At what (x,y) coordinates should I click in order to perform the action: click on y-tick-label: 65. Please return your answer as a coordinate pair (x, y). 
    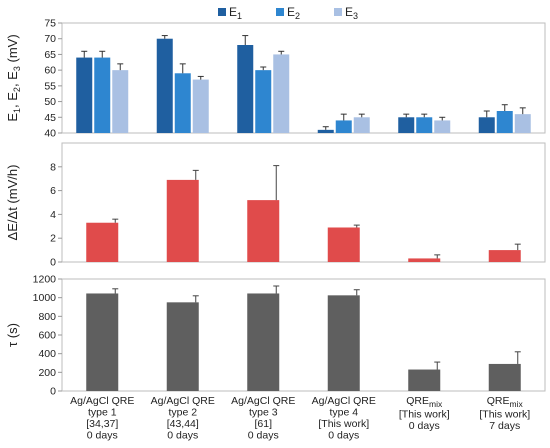
    Looking at the image, I should click on (50, 55).